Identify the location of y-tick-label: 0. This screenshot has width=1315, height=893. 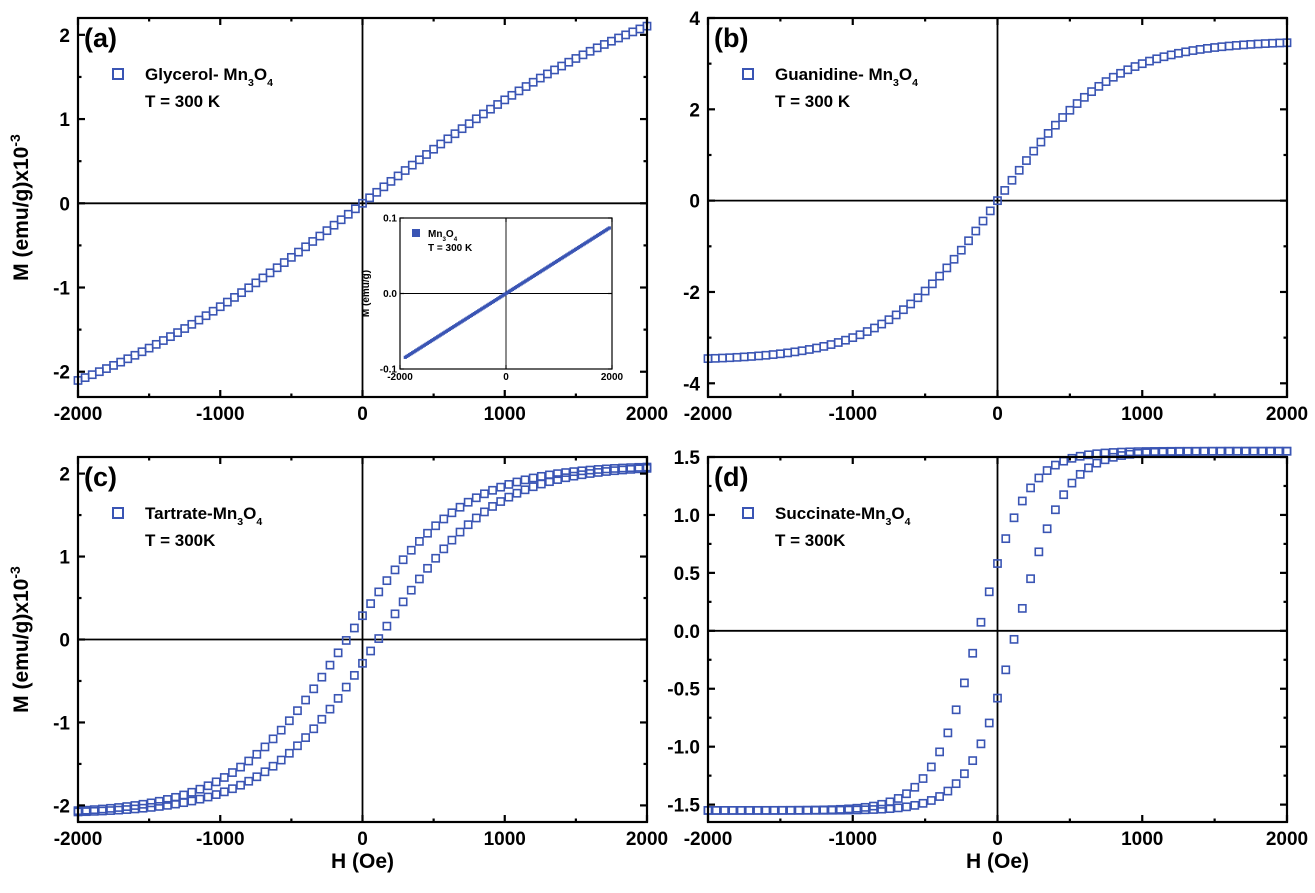
(694, 202).